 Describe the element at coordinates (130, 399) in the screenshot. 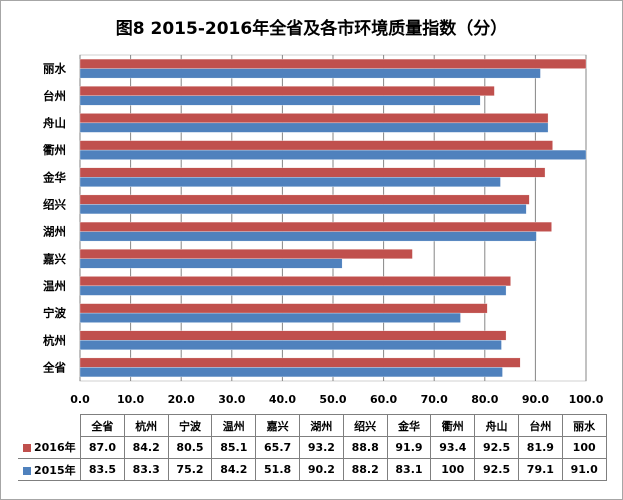

I see `x-tick-label: 10.0` at that location.